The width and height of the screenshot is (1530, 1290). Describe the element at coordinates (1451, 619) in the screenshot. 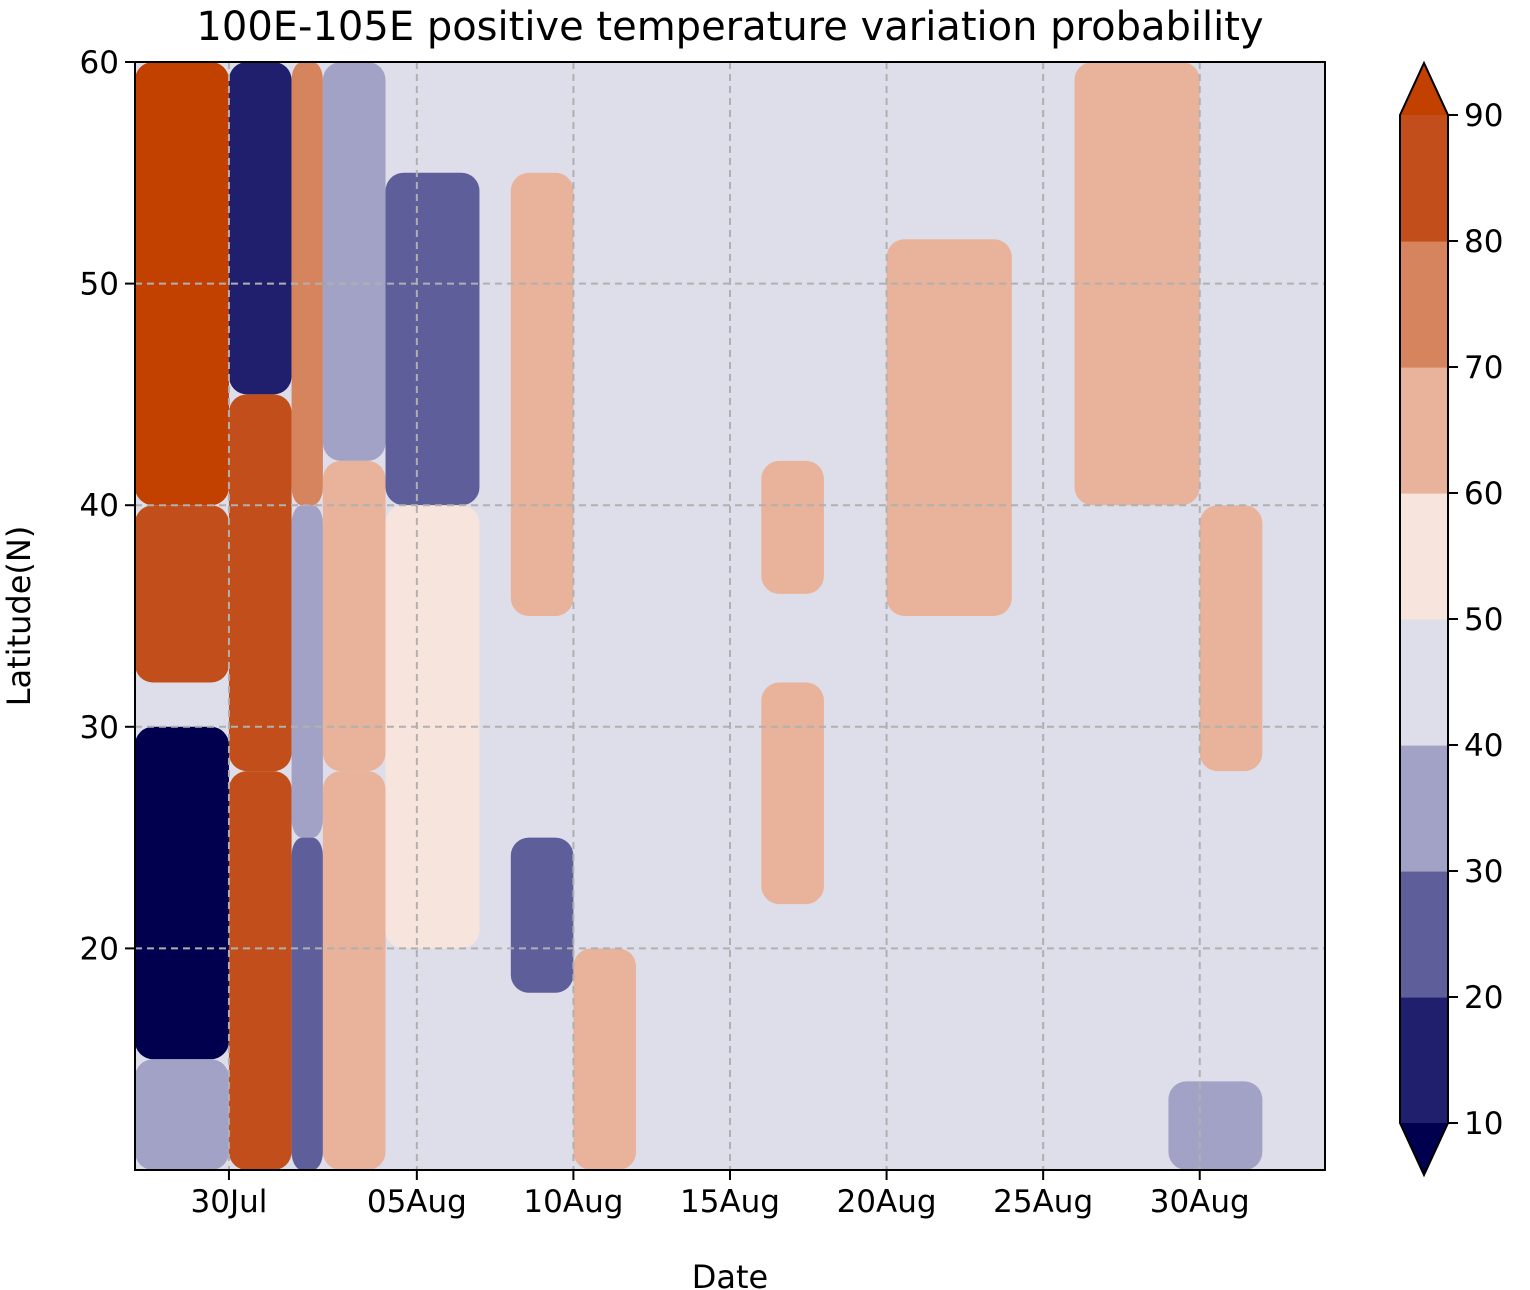

I see `colorbar: 10 20 30 40 50 60 70 80 90` at that location.